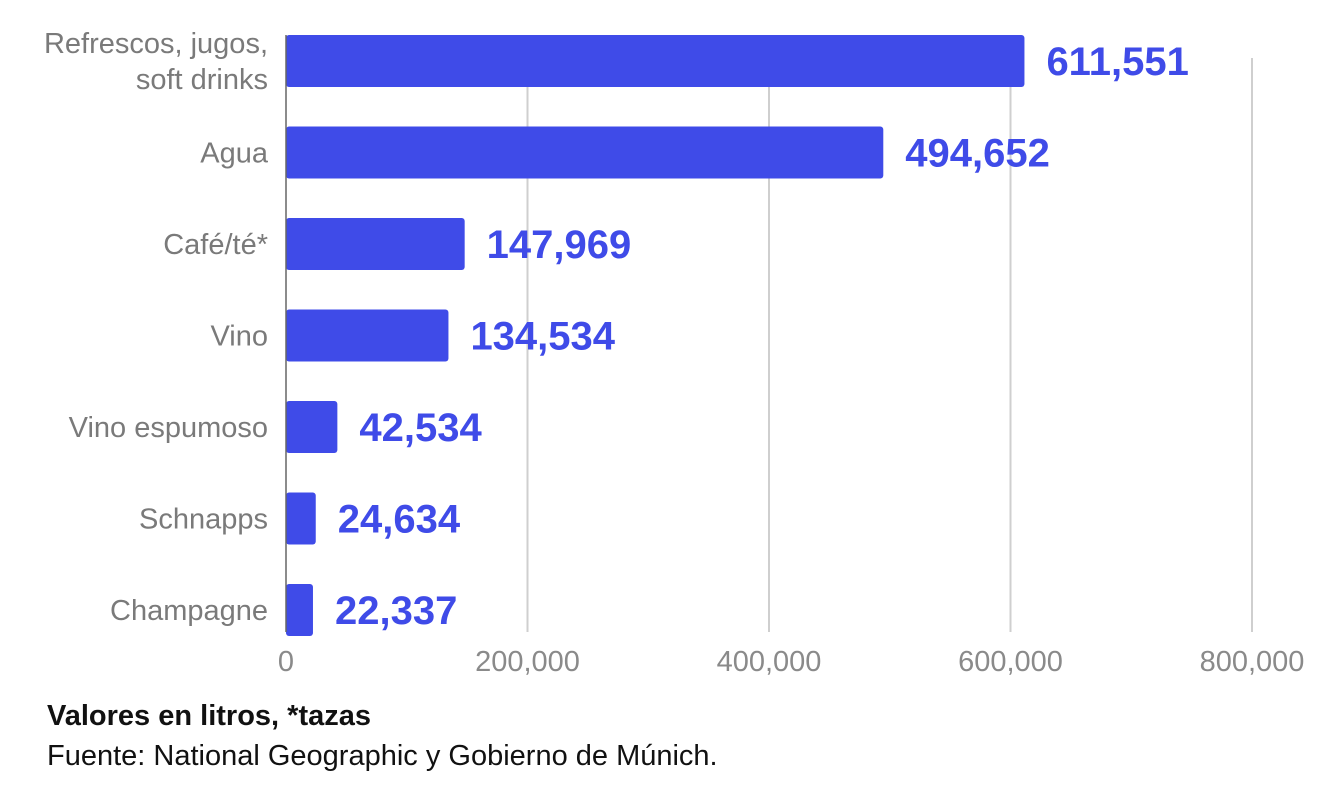  What do you see at coordinates (209, 716) in the screenshot?
I see `footnote-units: Valores en litros, *tazas` at bounding box center [209, 716].